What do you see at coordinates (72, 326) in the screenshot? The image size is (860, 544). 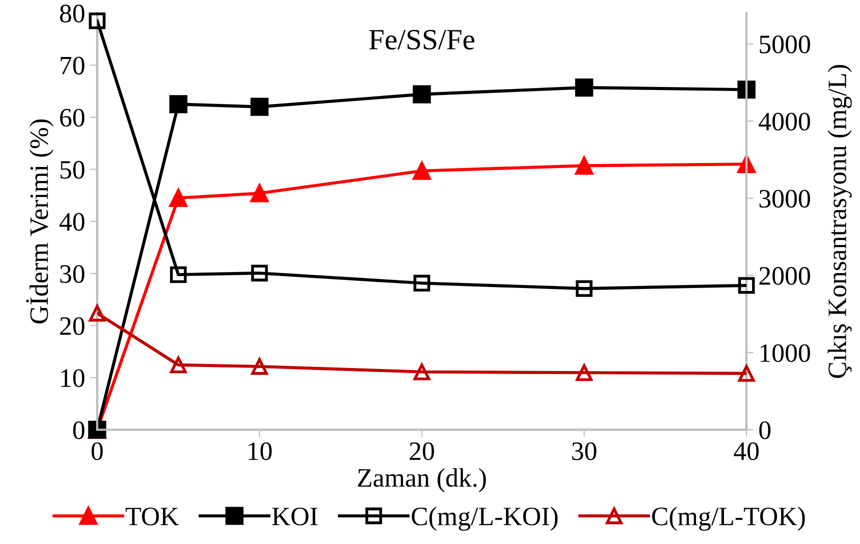 I see `y-tick-label: 20` at bounding box center [72, 326].